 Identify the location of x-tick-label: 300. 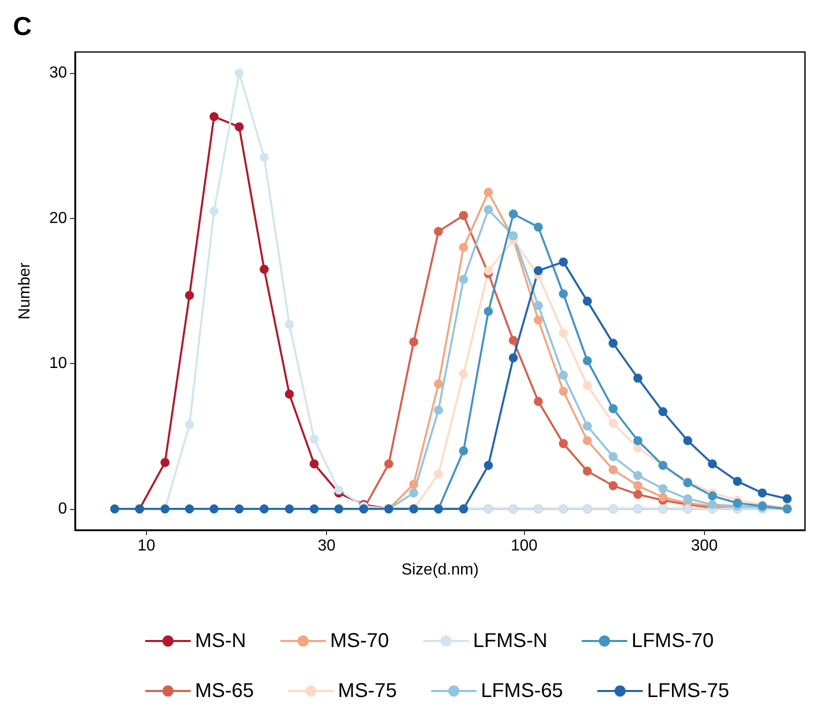
(704, 546).